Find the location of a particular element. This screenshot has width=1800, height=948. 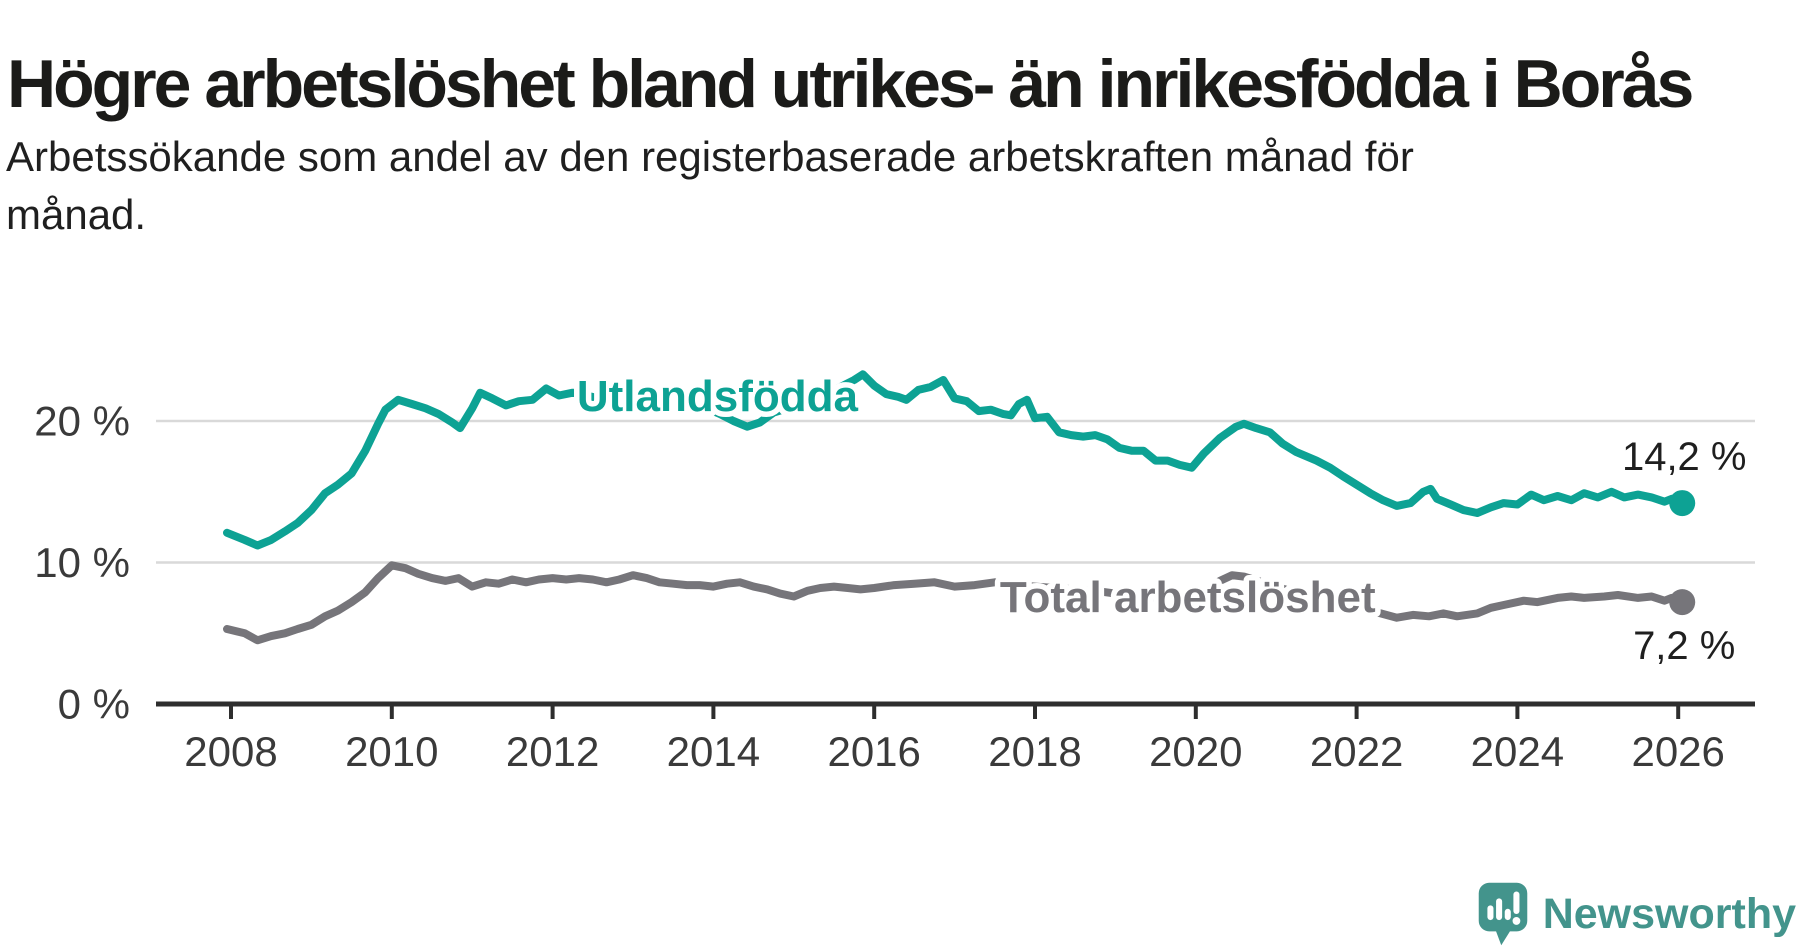

x-axis-tick-label: 2024 is located at coordinates (1517, 751).